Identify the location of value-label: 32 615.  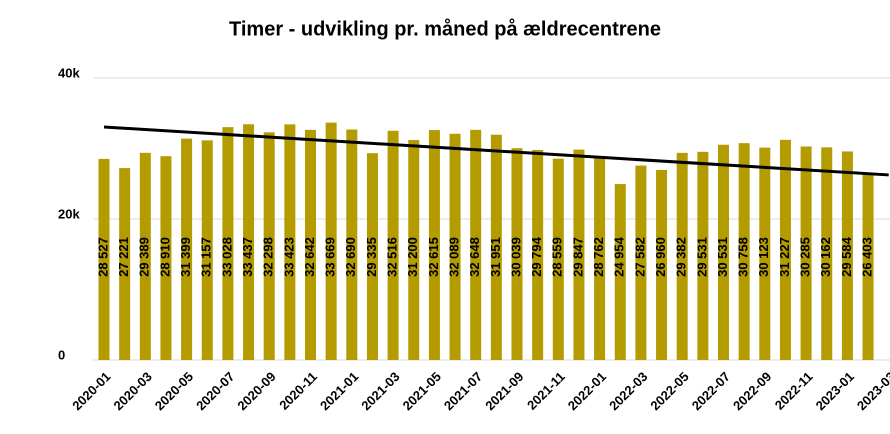
(433, 257).